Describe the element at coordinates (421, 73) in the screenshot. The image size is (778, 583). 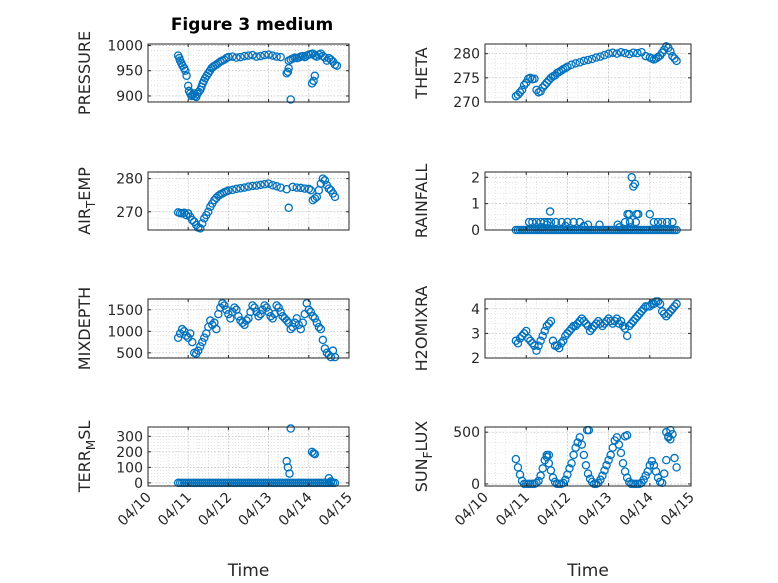
I see `y-axis-label: THETA` at that location.